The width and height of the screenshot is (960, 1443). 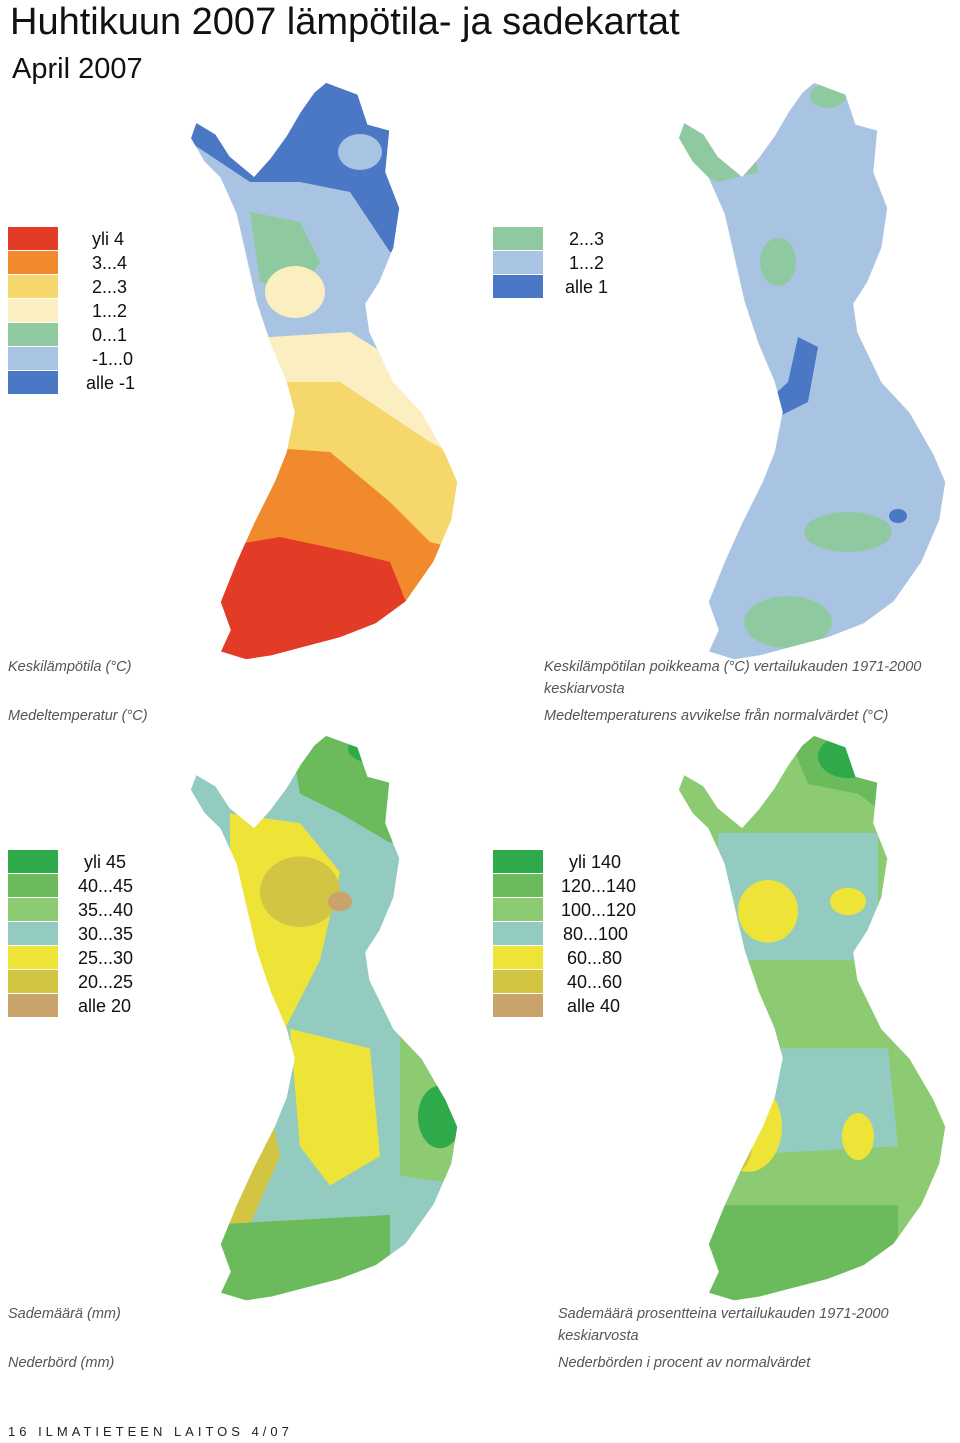 What do you see at coordinates (595, 982) in the screenshot?
I see `legend-label: 40...60` at bounding box center [595, 982].